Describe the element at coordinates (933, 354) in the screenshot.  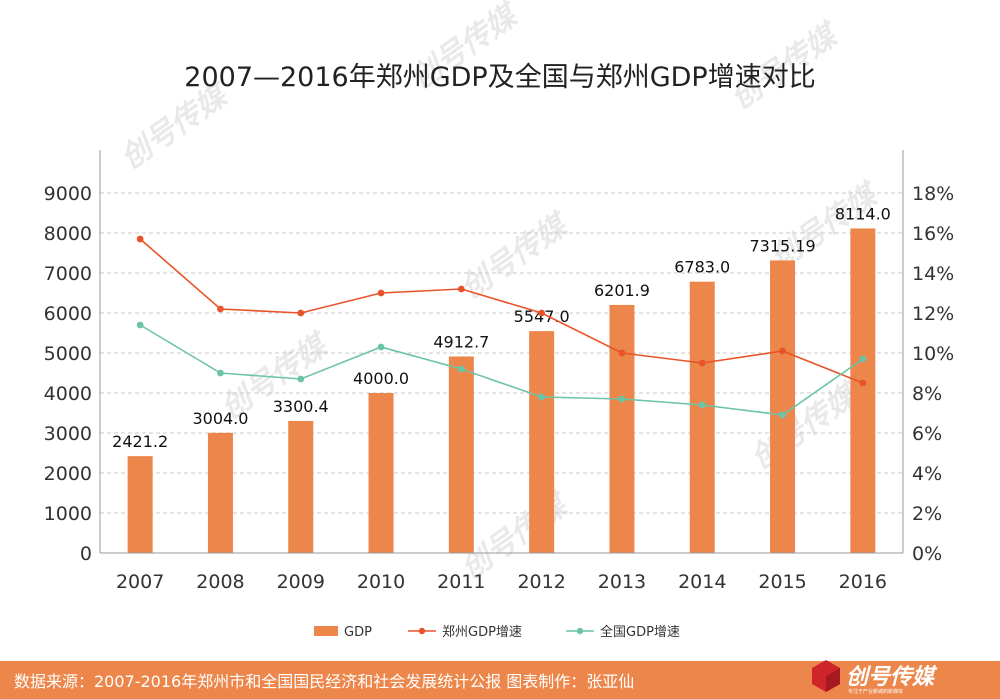
I see `y-right-tick-label: 10%` at that location.